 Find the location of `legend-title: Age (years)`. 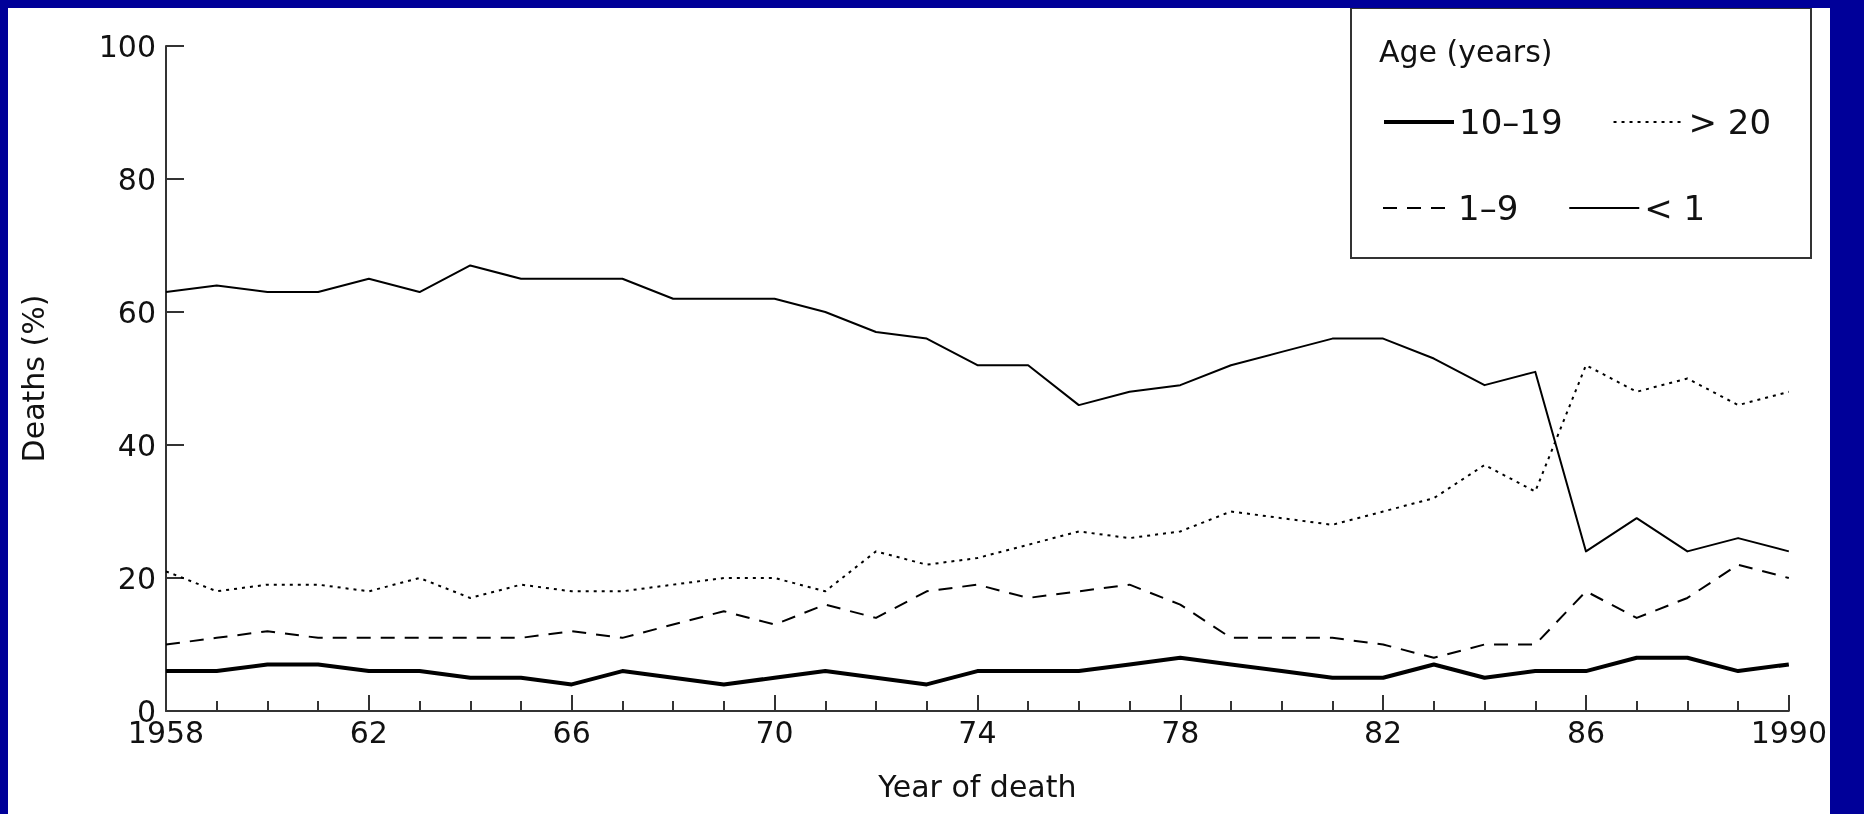

legend-title: Age (years) is located at coordinates (1466, 51).